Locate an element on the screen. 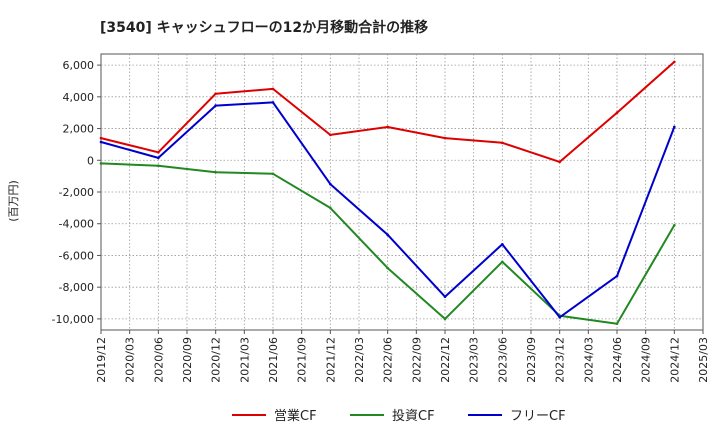 The height and width of the screenshot is (440, 720). x-tick-label: 2024/09 is located at coordinates (646, 360).